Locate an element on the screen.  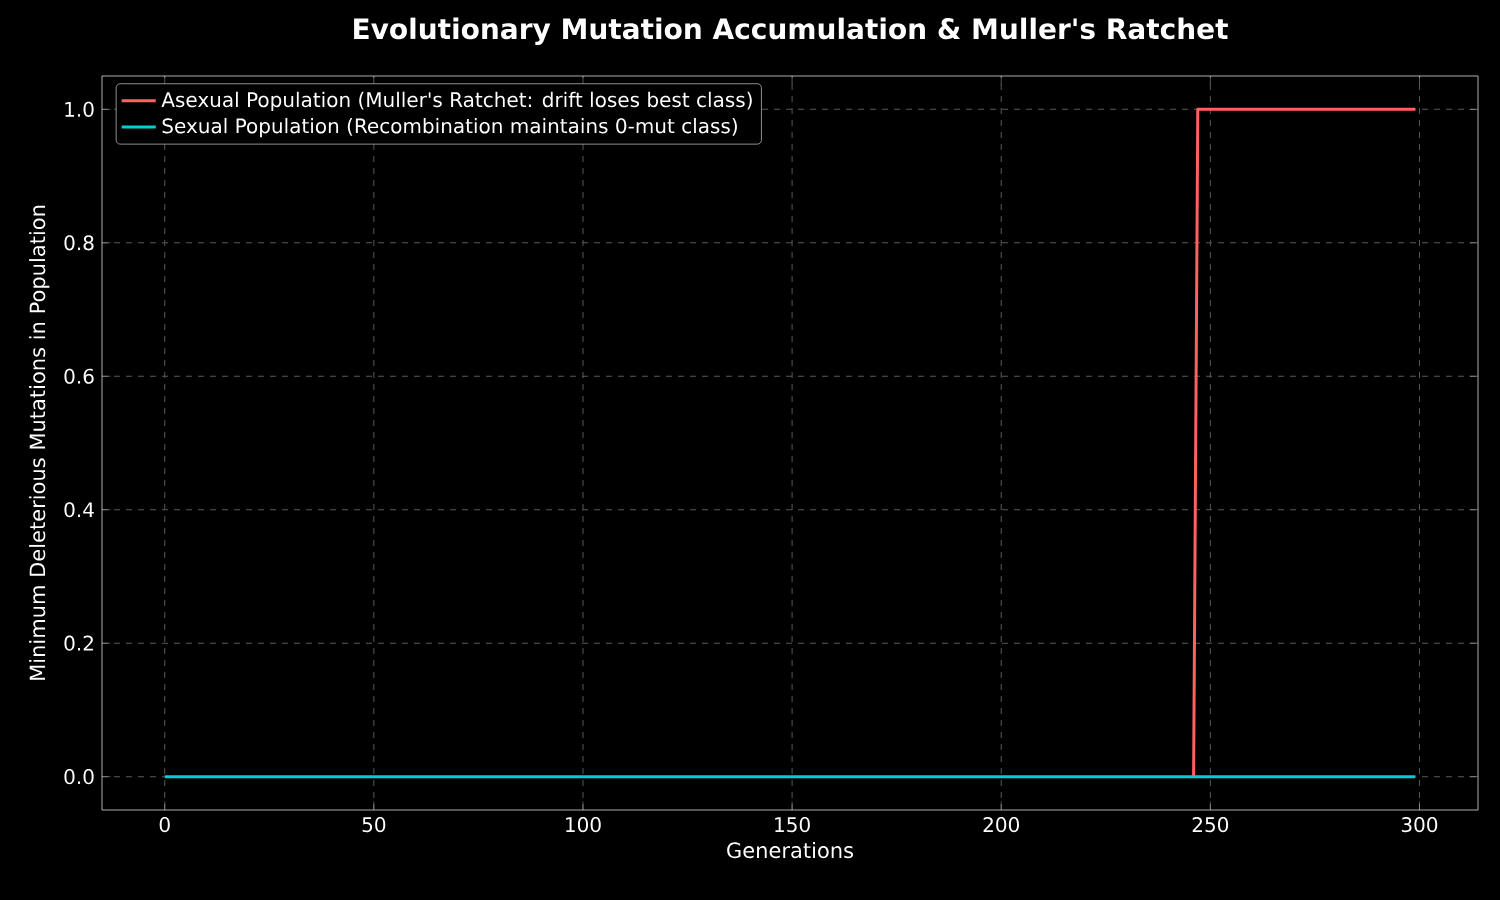
legend-label: Sexual Population (Recombination maintains 0-mut class) is located at coordinates (449, 127).